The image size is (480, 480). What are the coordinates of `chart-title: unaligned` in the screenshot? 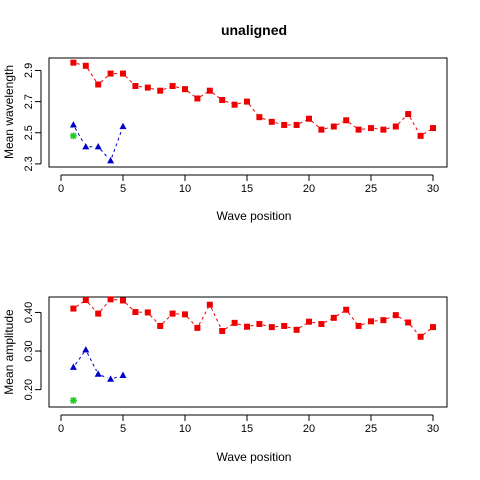 It's located at (254, 30).